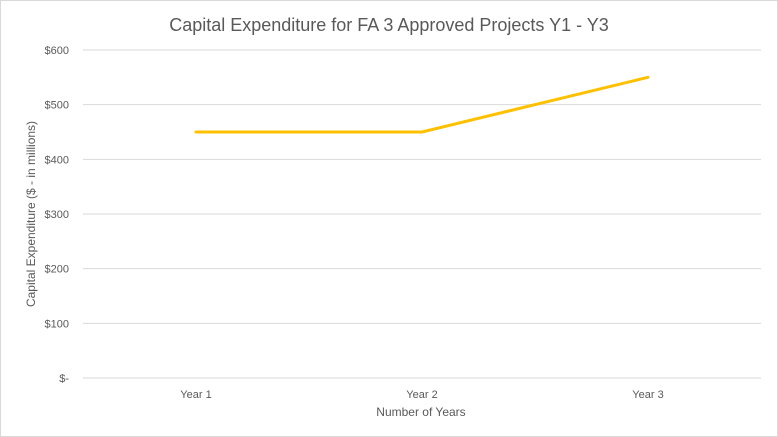  What do you see at coordinates (57, 160) in the screenshot?
I see `y-tick-label: $400` at bounding box center [57, 160].